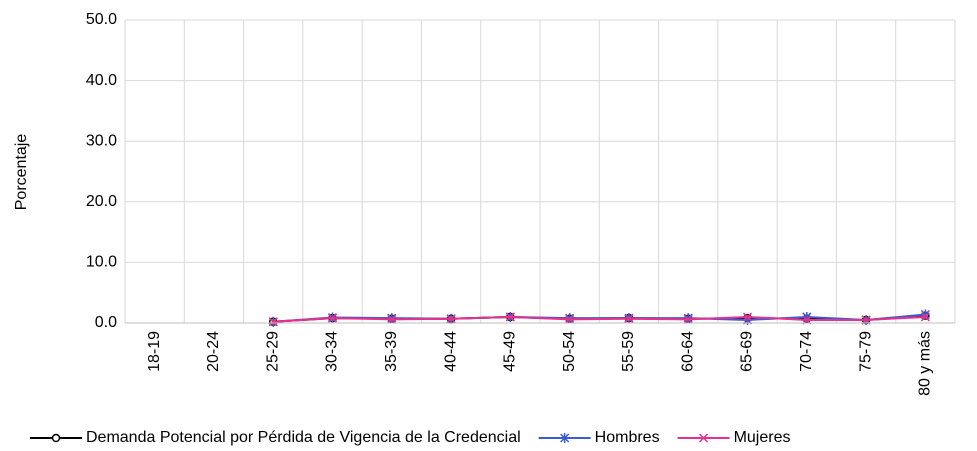  I want to click on legend-item: Mujeres, so click(734, 437).